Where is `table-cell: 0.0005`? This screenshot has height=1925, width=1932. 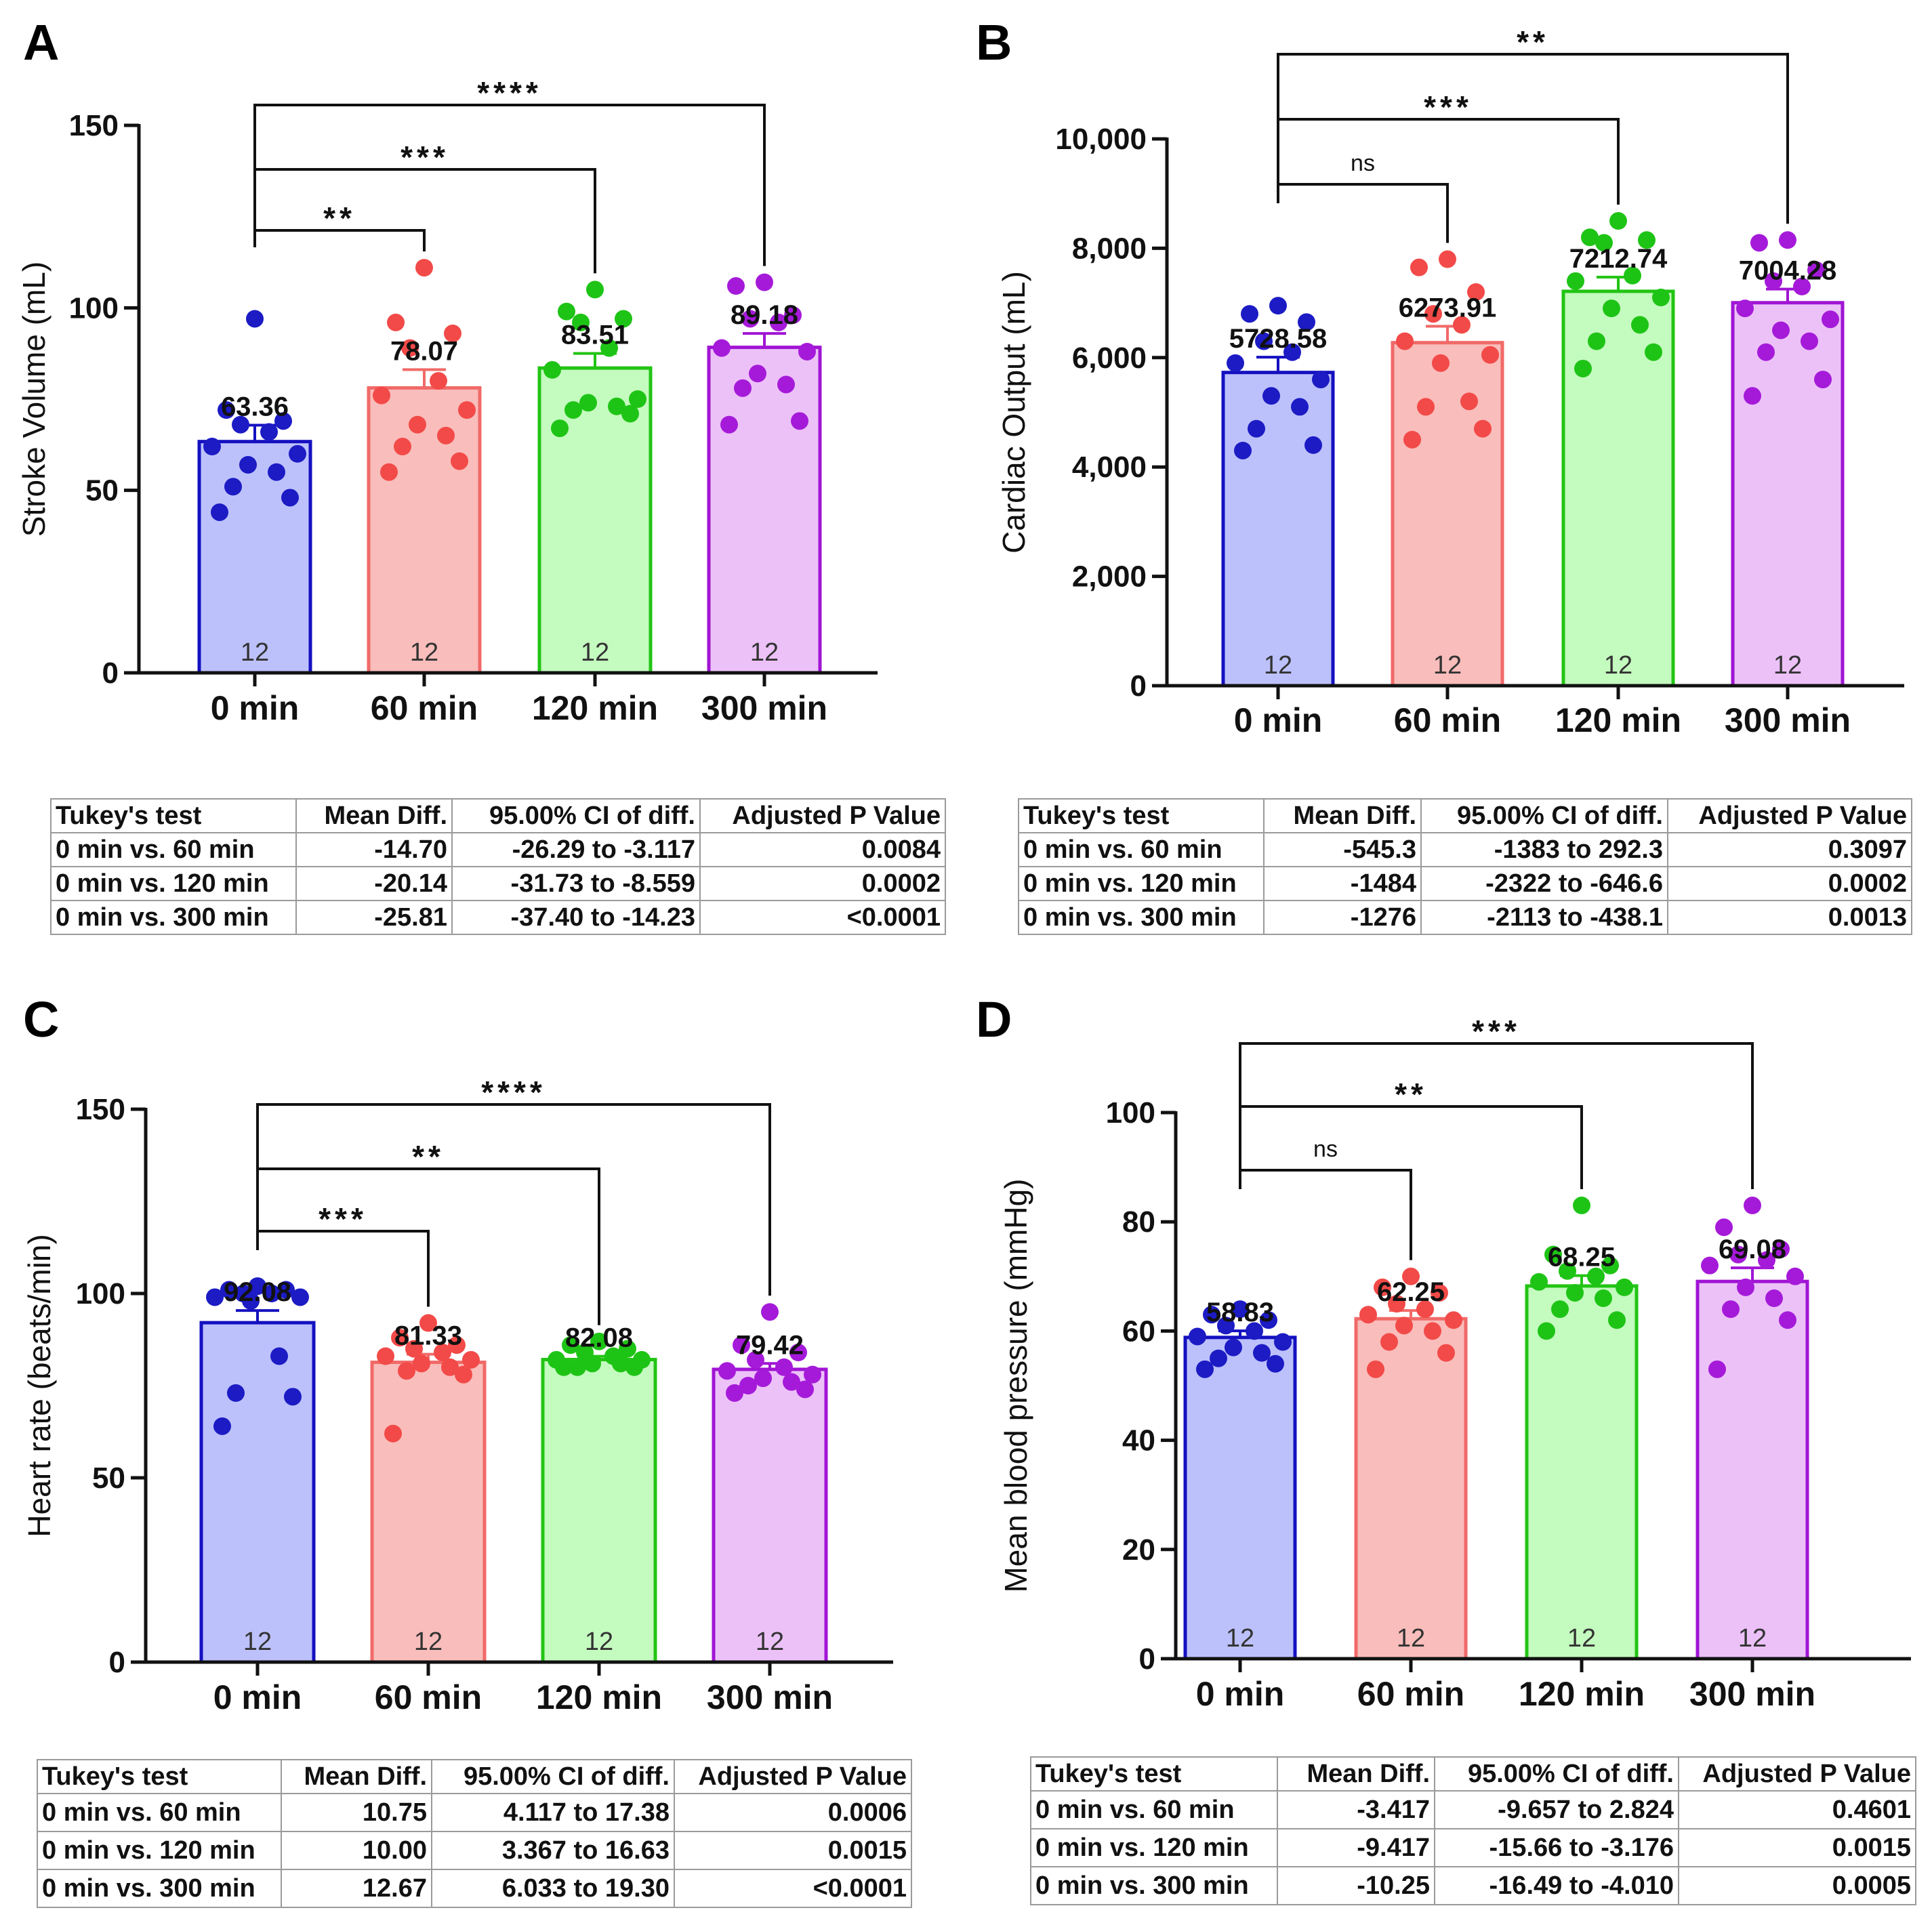 table-cell: 0.0005 is located at coordinates (1797, 1885).